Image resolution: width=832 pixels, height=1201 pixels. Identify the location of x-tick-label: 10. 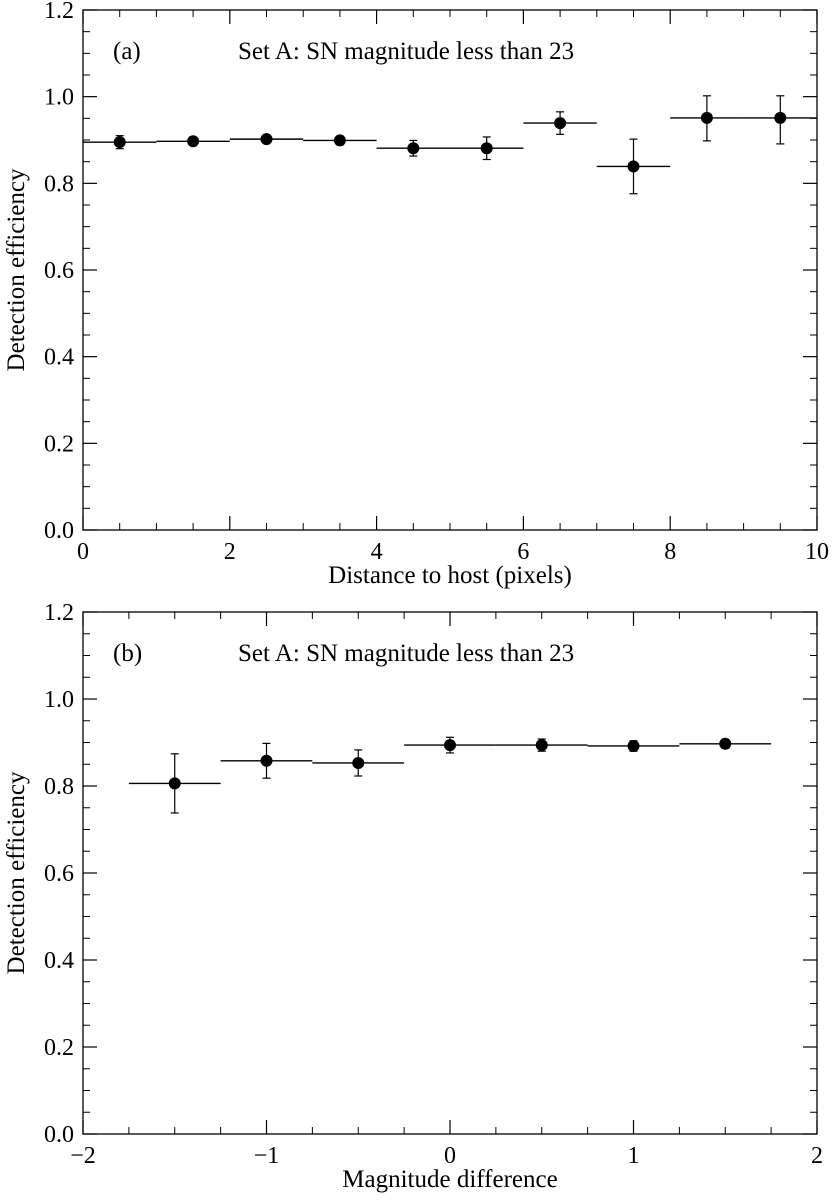
(817, 552).